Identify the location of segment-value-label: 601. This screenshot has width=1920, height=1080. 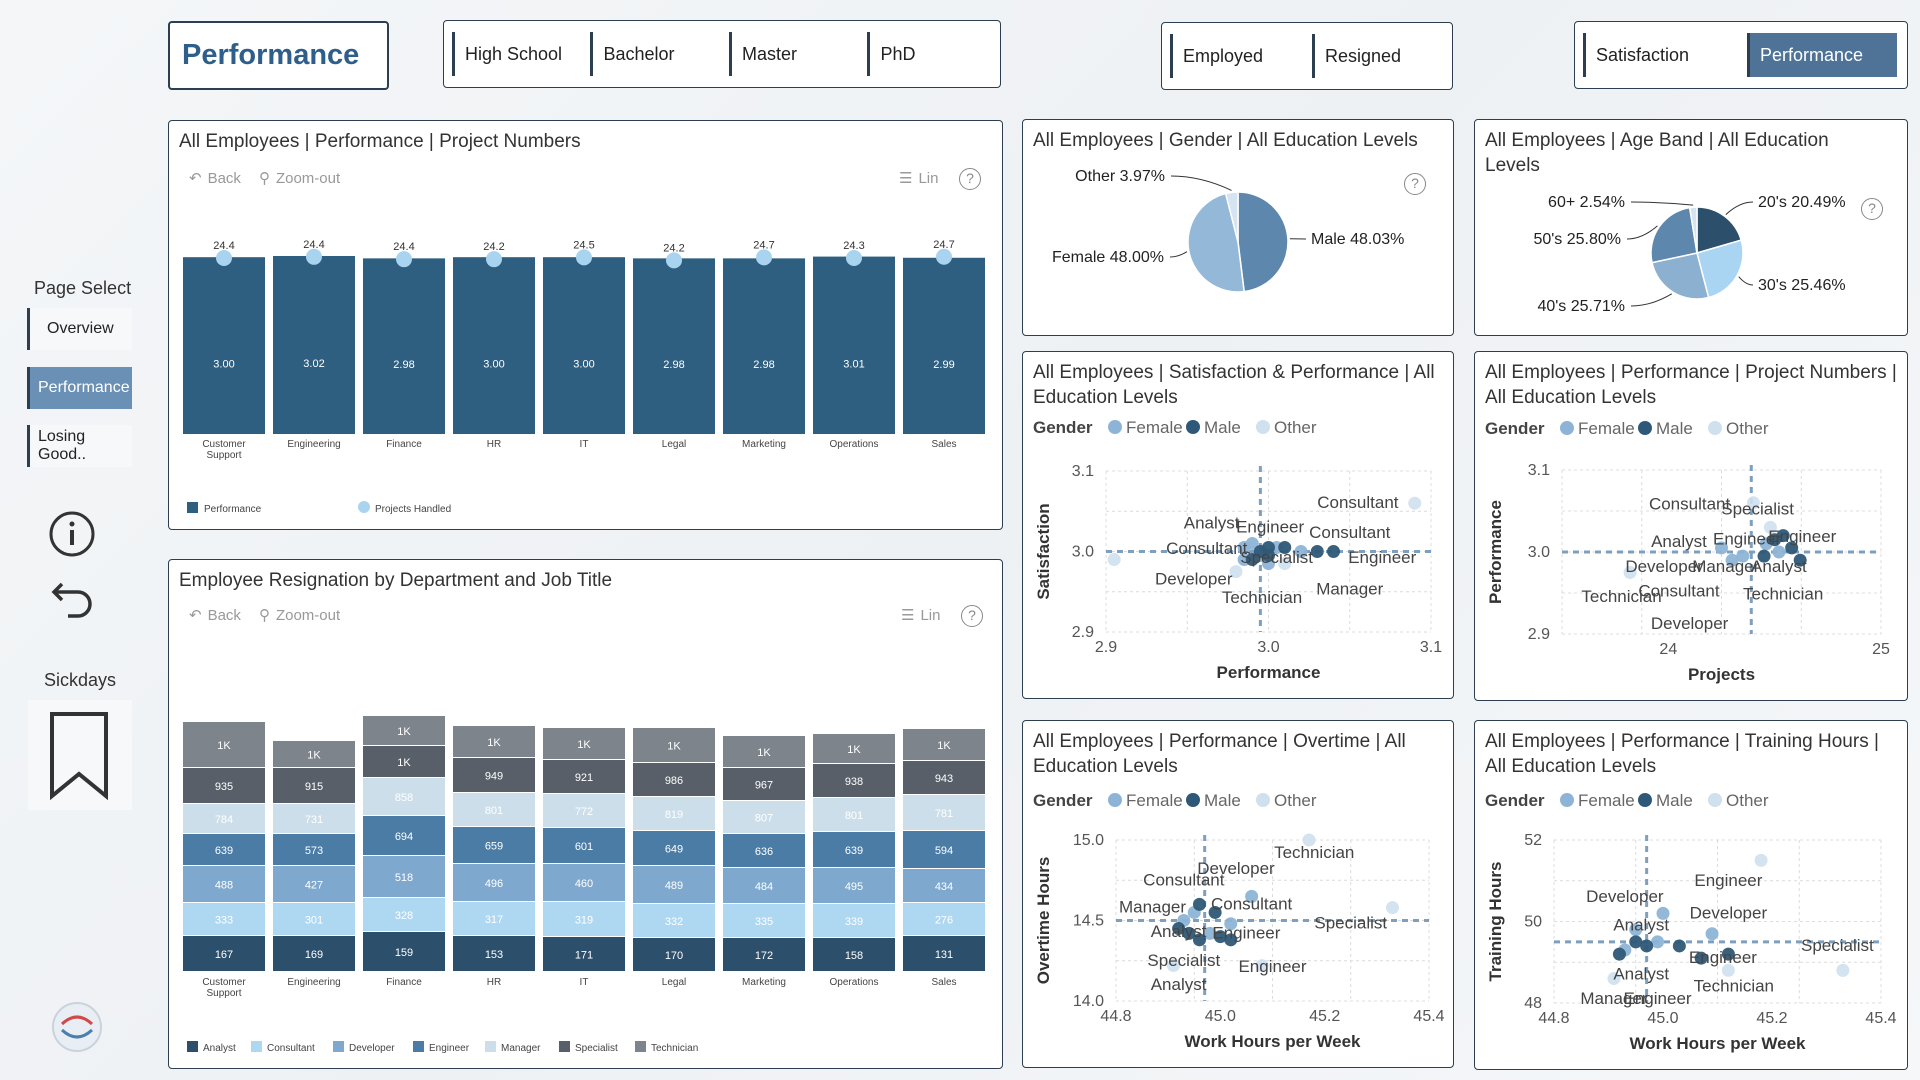
(584, 847).